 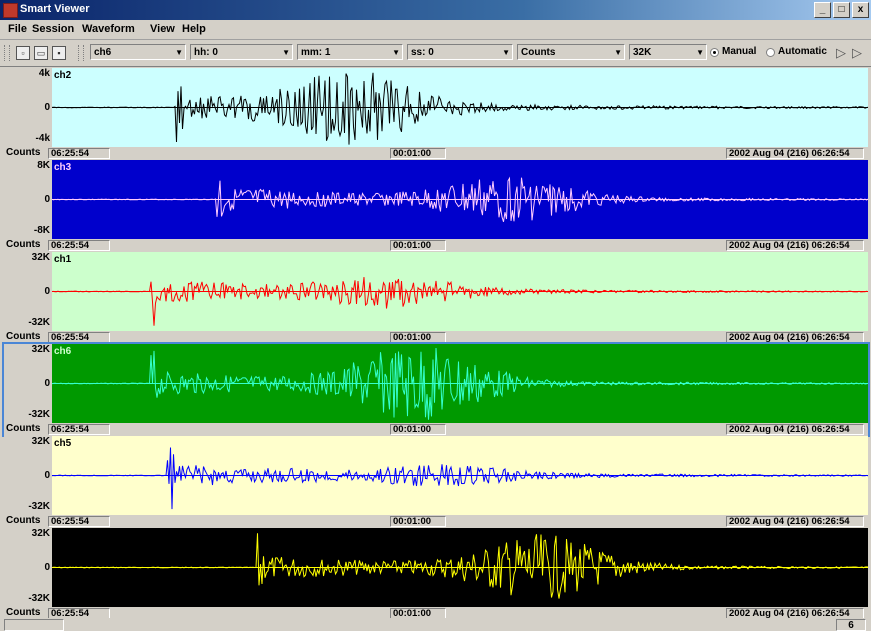 I want to click on ss-select: ss: 0 ▼, so click(x=460, y=52).